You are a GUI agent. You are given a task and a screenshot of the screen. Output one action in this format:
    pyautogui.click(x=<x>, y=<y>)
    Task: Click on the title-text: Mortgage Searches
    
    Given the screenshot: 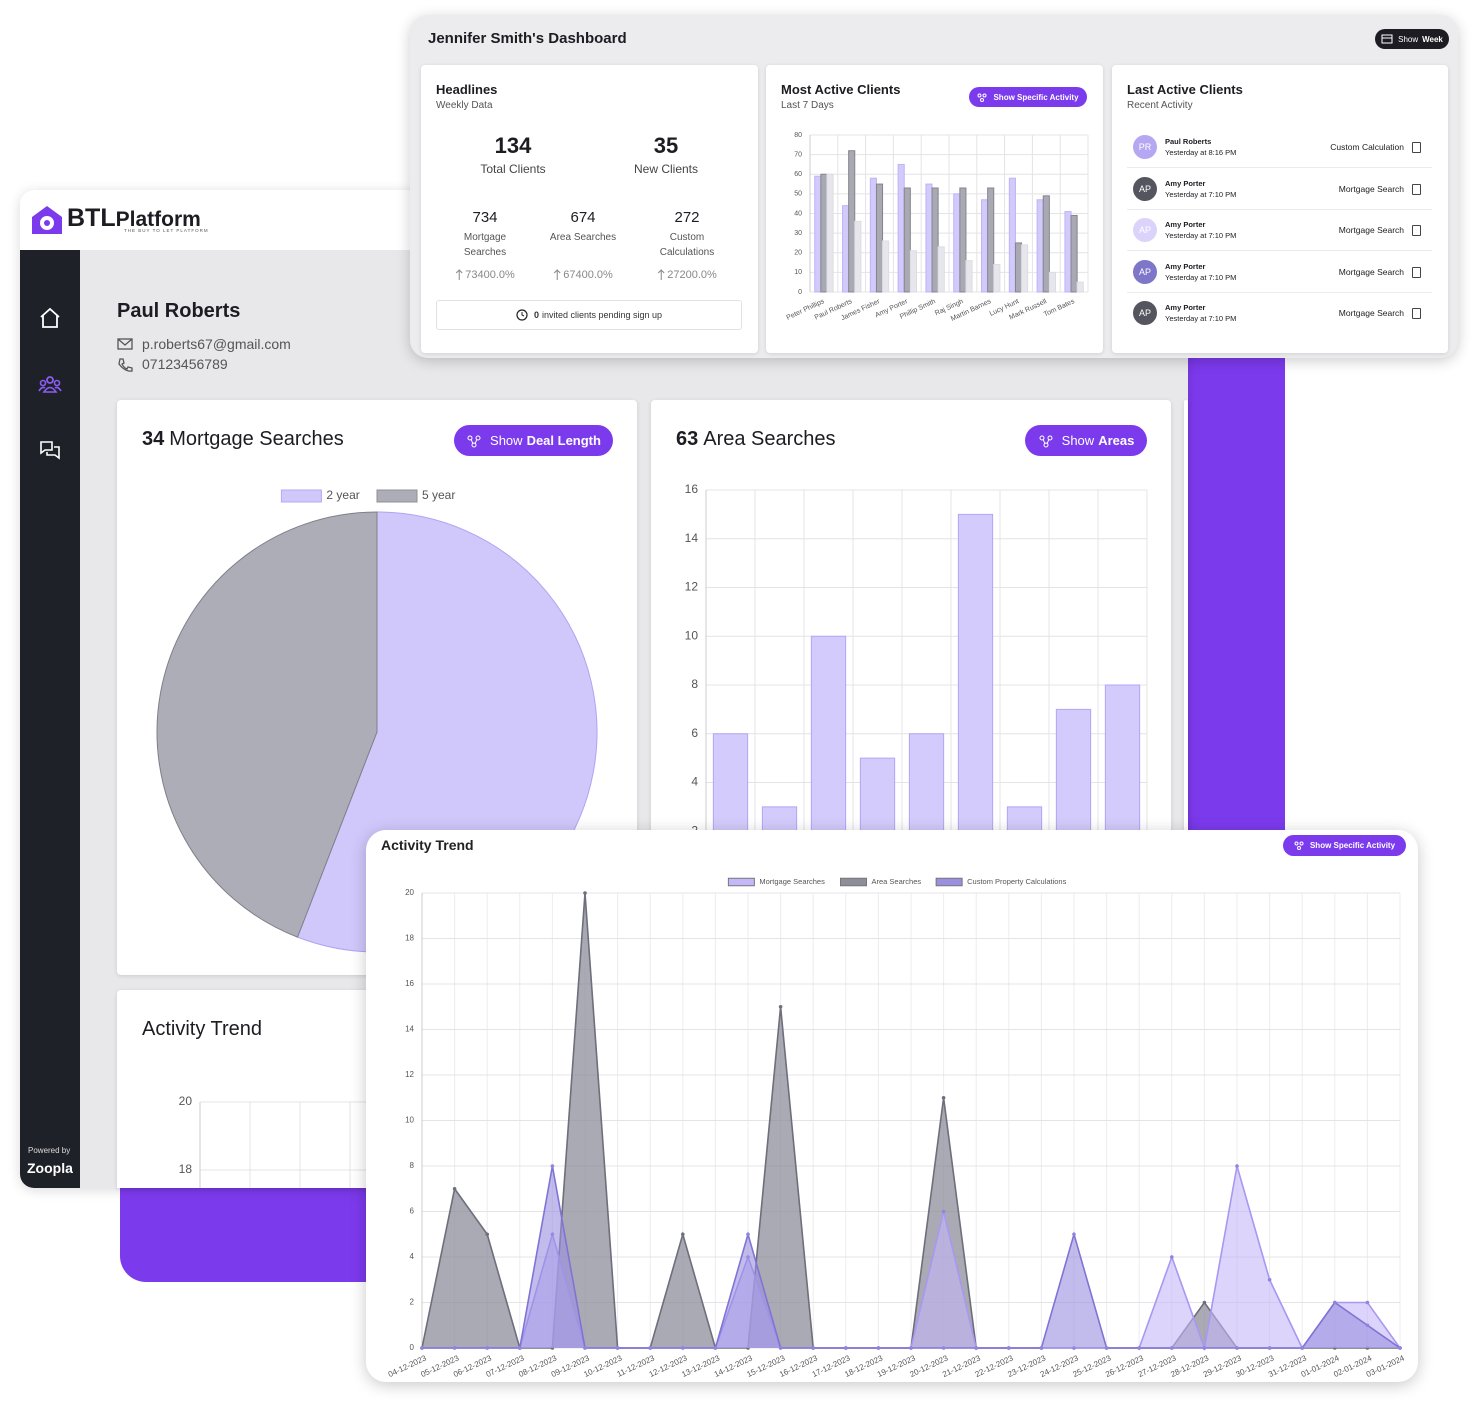 What is the action you would take?
    pyautogui.click(x=256, y=439)
    